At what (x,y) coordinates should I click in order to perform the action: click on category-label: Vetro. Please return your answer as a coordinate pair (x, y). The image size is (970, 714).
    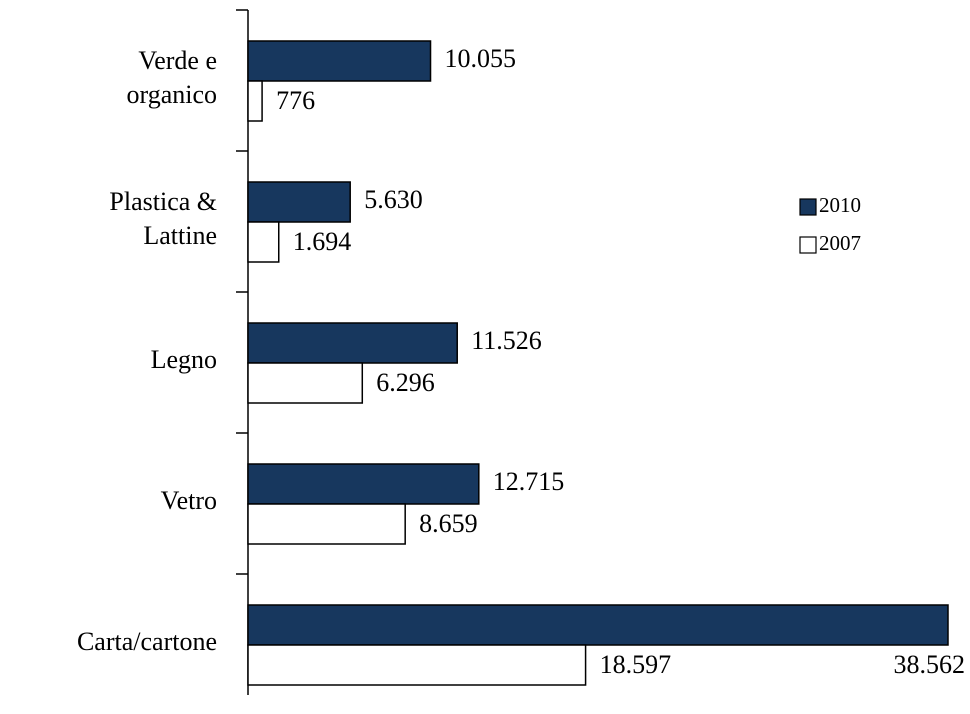
    Looking at the image, I should click on (189, 500).